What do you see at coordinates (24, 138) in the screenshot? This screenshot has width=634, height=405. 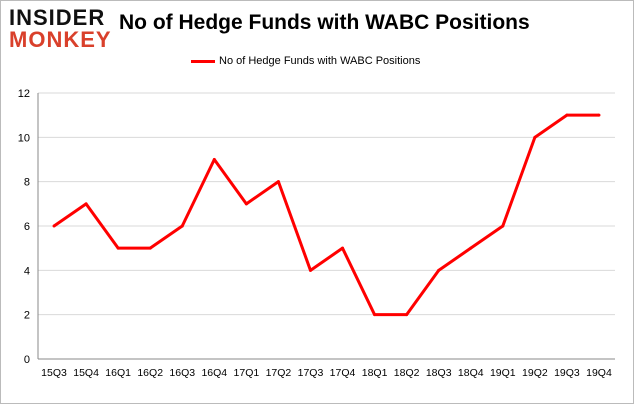 I see `y-tick-label: 10` at bounding box center [24, 138].